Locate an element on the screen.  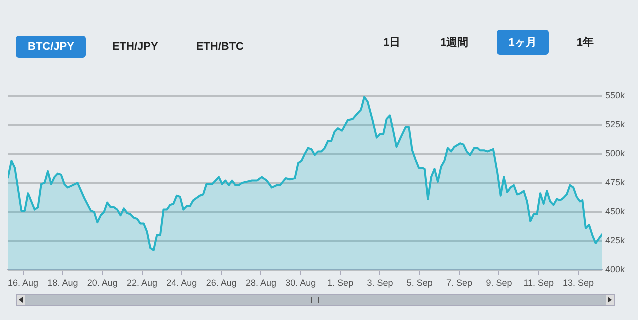
x-tick-label: 24. Aug is located at coordinates (182, 283).